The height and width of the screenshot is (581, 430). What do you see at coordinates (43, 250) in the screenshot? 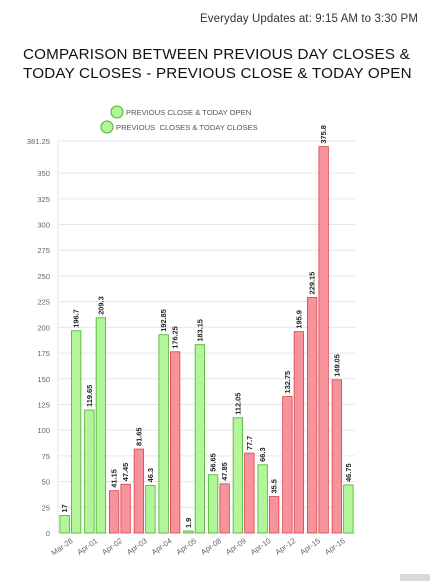
I see `y-tick-label: 275` at bounding box center [43, 250].